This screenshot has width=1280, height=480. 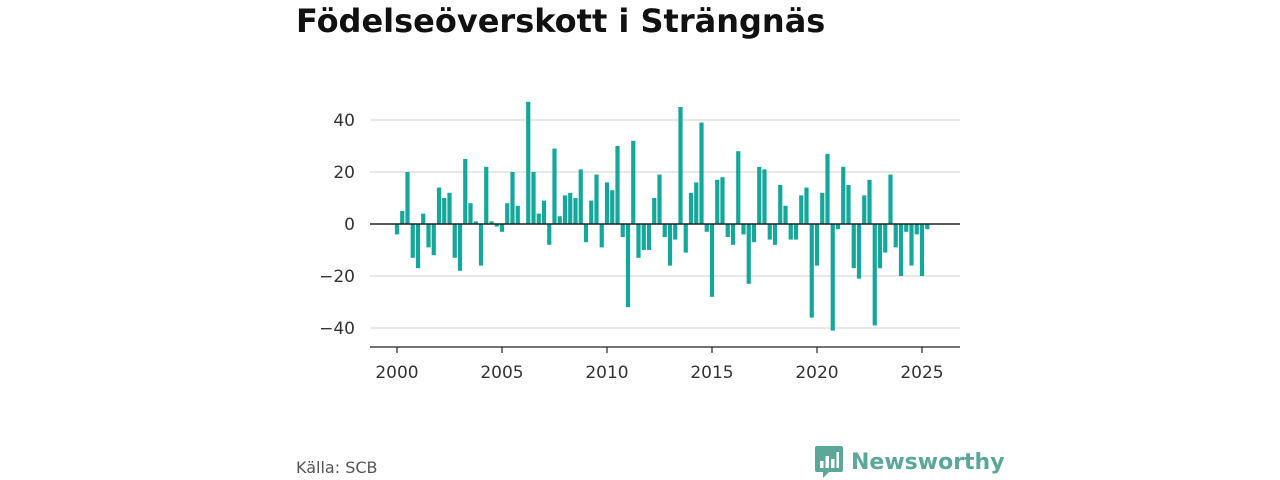 I want to click on y-axis-ticks: 40 20 0 −20 −40, so click(x=337, y=225).